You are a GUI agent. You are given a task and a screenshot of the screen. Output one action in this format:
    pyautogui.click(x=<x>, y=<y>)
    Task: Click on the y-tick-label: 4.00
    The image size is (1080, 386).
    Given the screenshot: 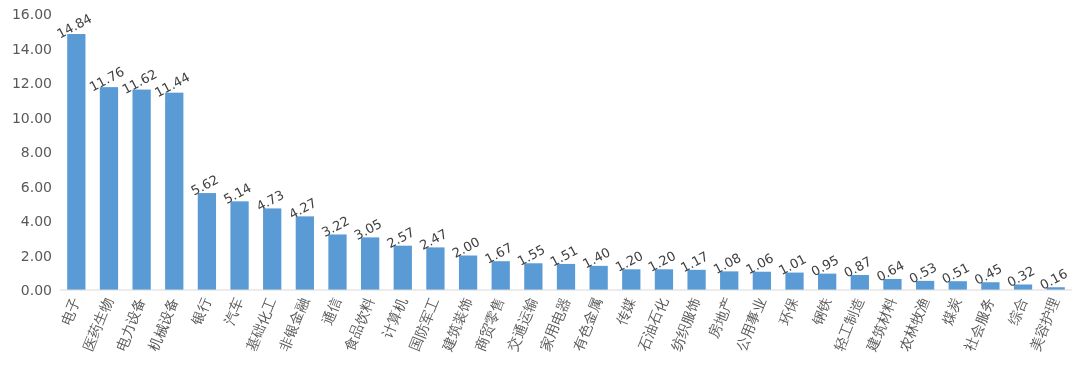 What is the action you would take?
    pyautogui.click(x=36, y=221)
    